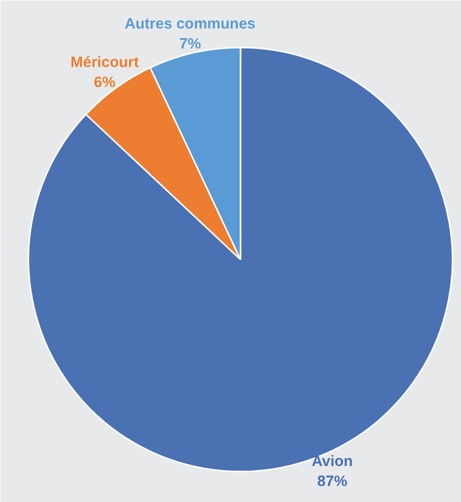 This screenshot has width=461, height=502. I want to click on data-label: 7%, so click(190, 43).